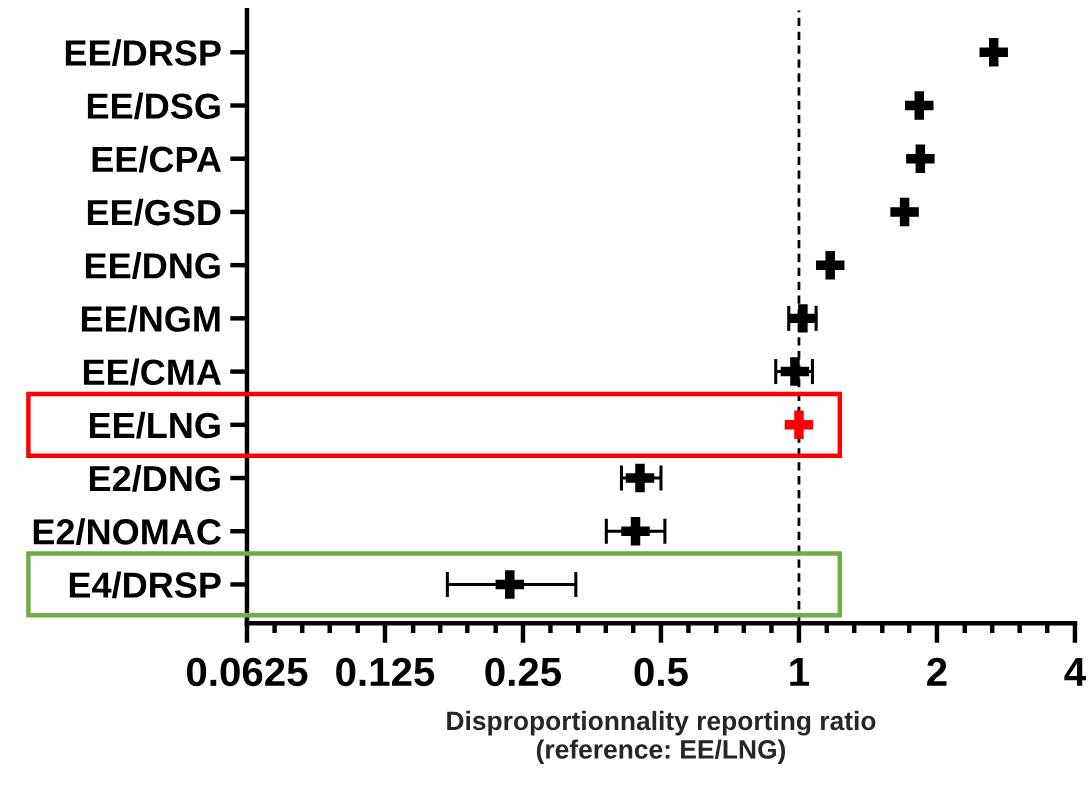  What do you see at coordinates (385, 672) in the screenshot?
I see `x-tick-label: 0.125` at bounding box center [385, 672].